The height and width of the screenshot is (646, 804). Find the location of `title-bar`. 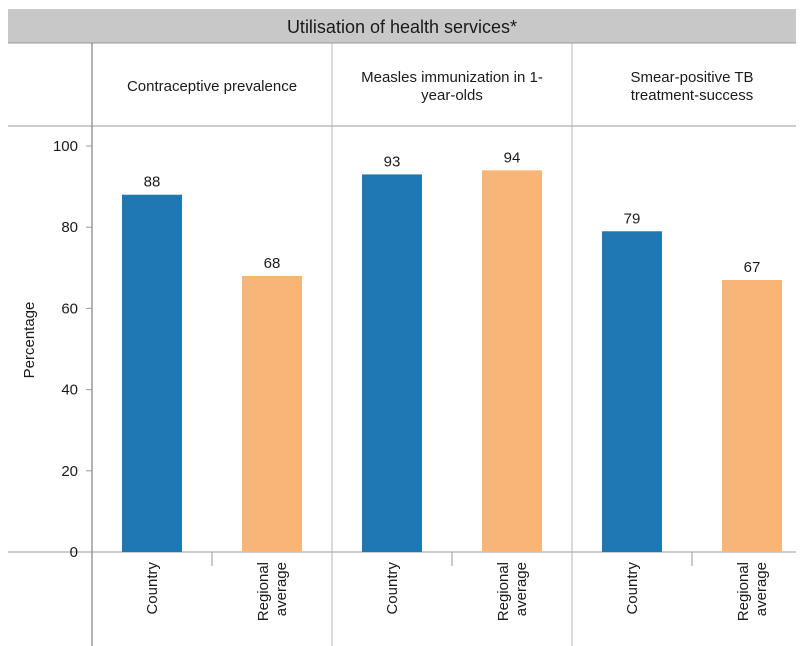

title-bar is located at coordinates (402, 26).